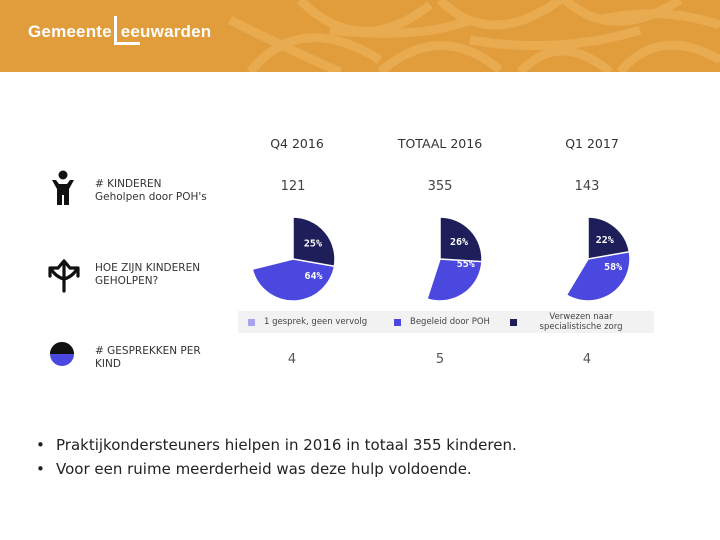  I want to click on label-referred: 25%, so click(313, 243).